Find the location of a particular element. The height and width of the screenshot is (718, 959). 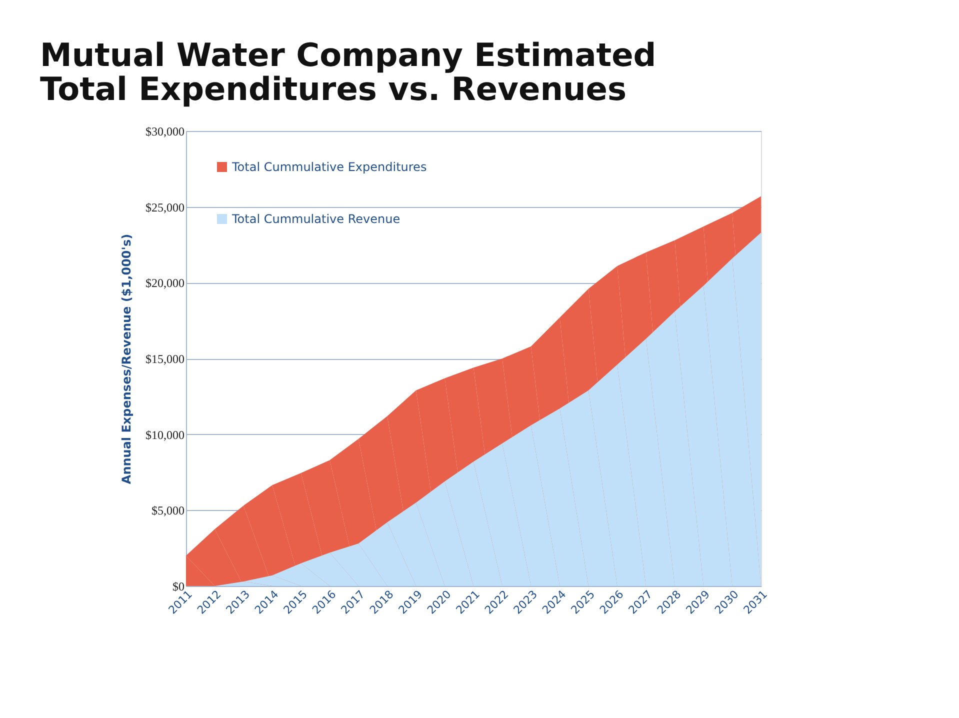

y-tick-label: $25,000 is located at coordinates (165, 207).